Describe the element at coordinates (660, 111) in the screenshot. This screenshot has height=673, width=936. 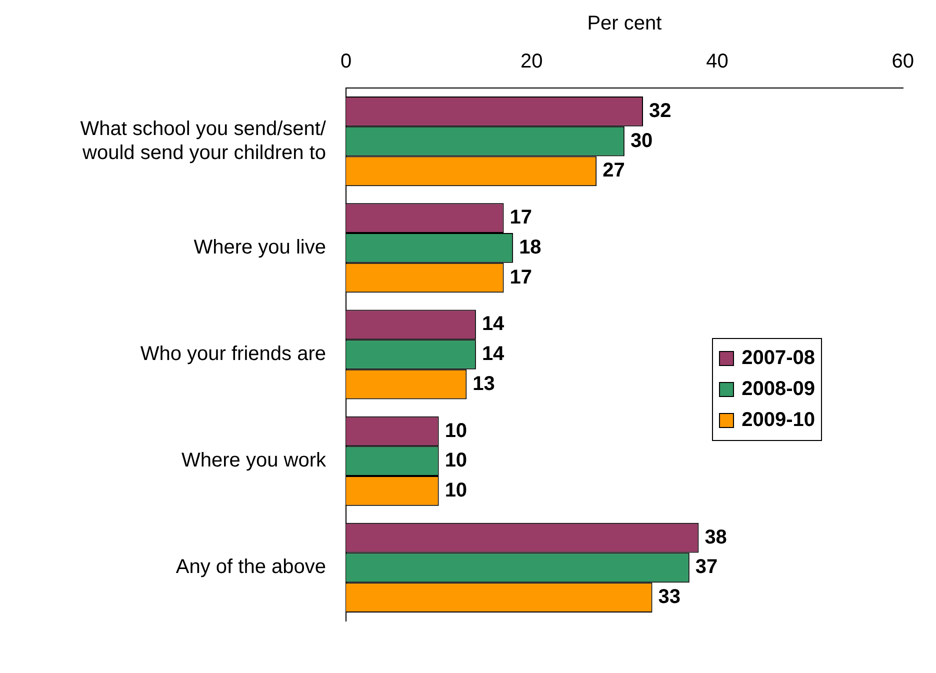
I see `data-label: 32` at that location.